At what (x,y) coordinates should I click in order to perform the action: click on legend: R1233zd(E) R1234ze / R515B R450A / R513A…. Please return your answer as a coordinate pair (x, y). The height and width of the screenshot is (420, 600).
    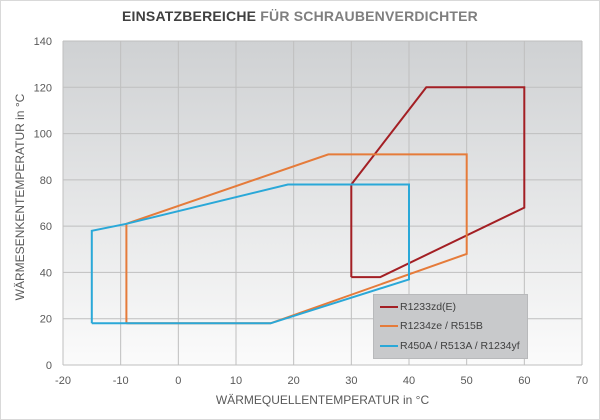
    Looking at the image, I should click on (450, 326).